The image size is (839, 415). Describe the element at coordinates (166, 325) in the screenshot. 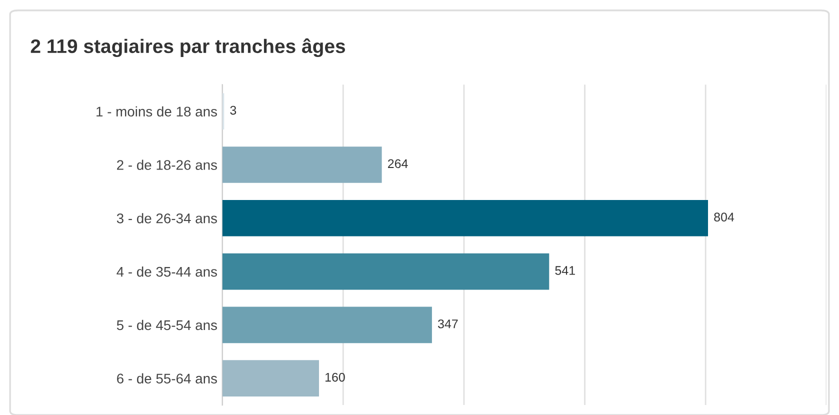

I see `y-tick-label: 5 - de 45-54 ans` at that location.